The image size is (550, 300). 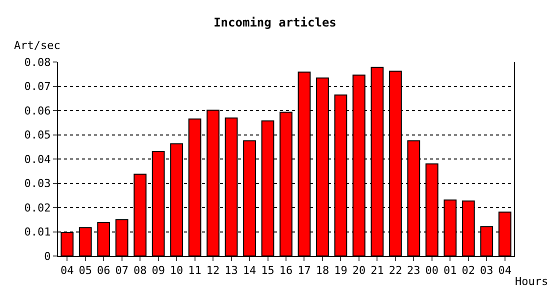 What do you see at coordinates (37, 207) in the screenshot?
I see `y-tick-label: 0.02` at bounding box center [37, 207].